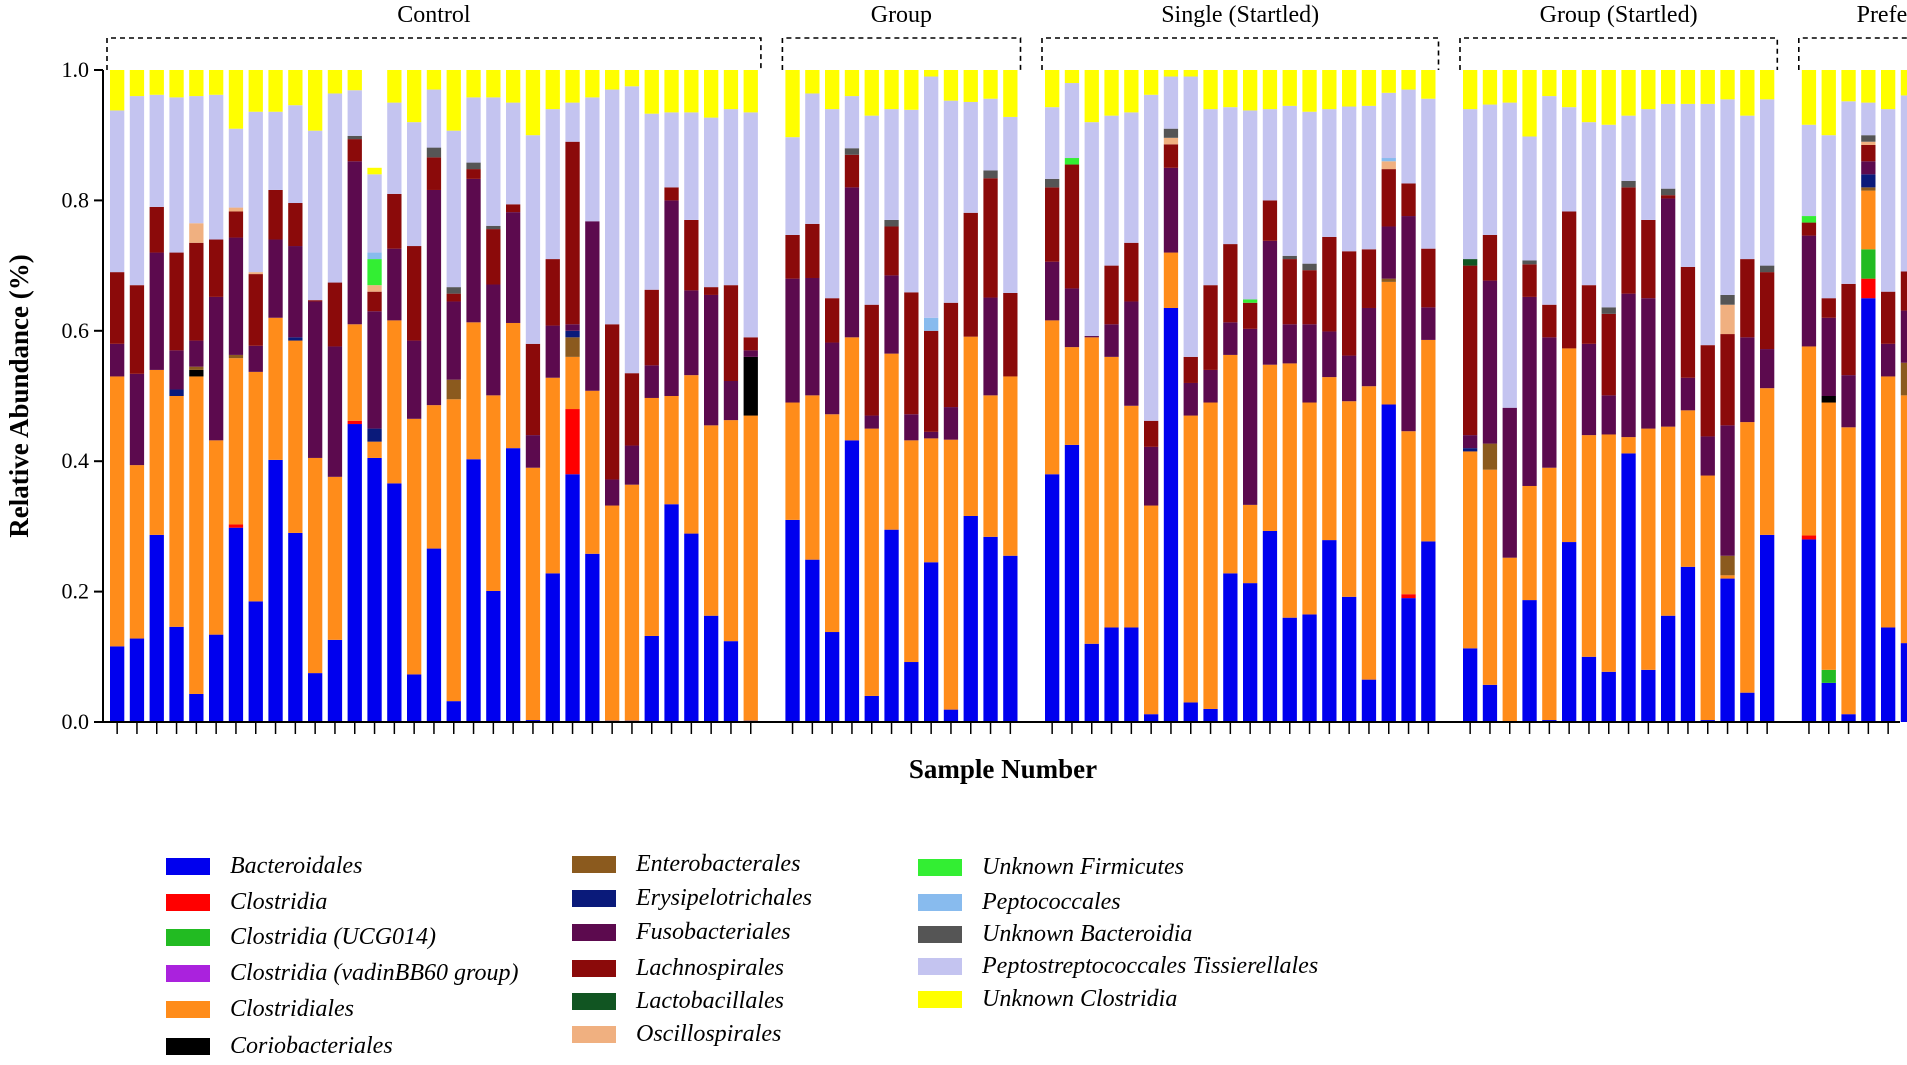  Describe the element at coordinates (76, 460) in the screenshot. I see `y-tick-label: 0.4` at that location.